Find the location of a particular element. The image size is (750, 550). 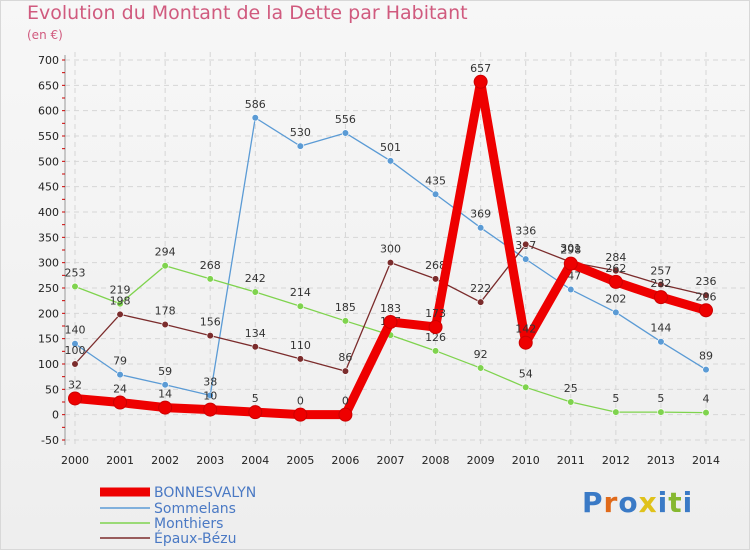

x-tick-label: 2011 is located at coordinates (571, 460).